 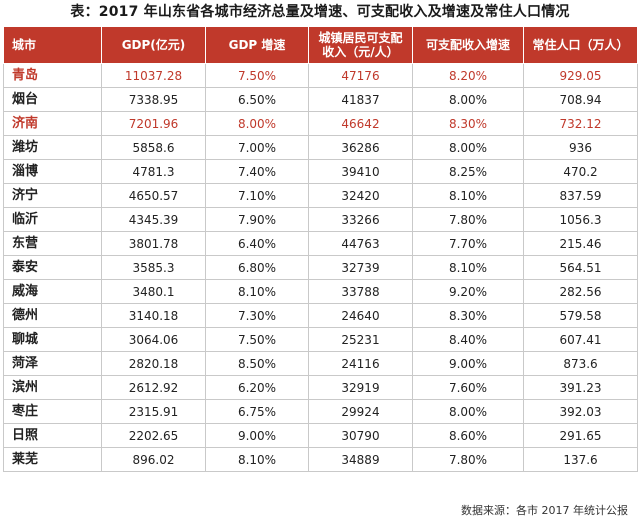 I want to click on gdp-cell: 3140.18, so click(x=153, y=315).